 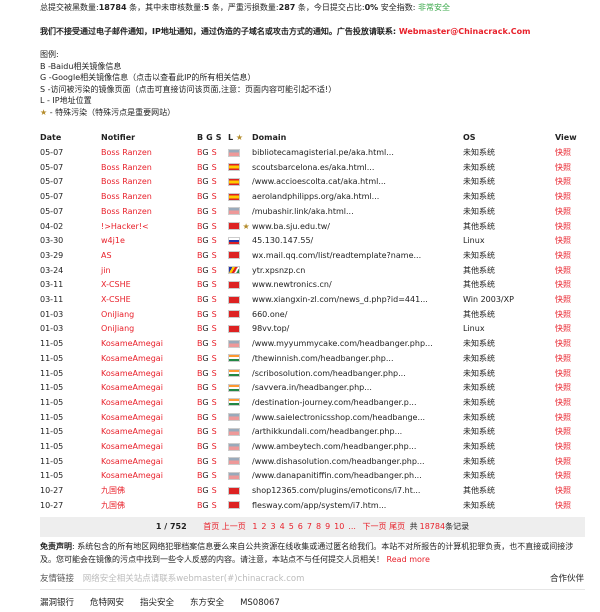 I want to click on last-page-link: 尾页, so click(x=397, y=526).